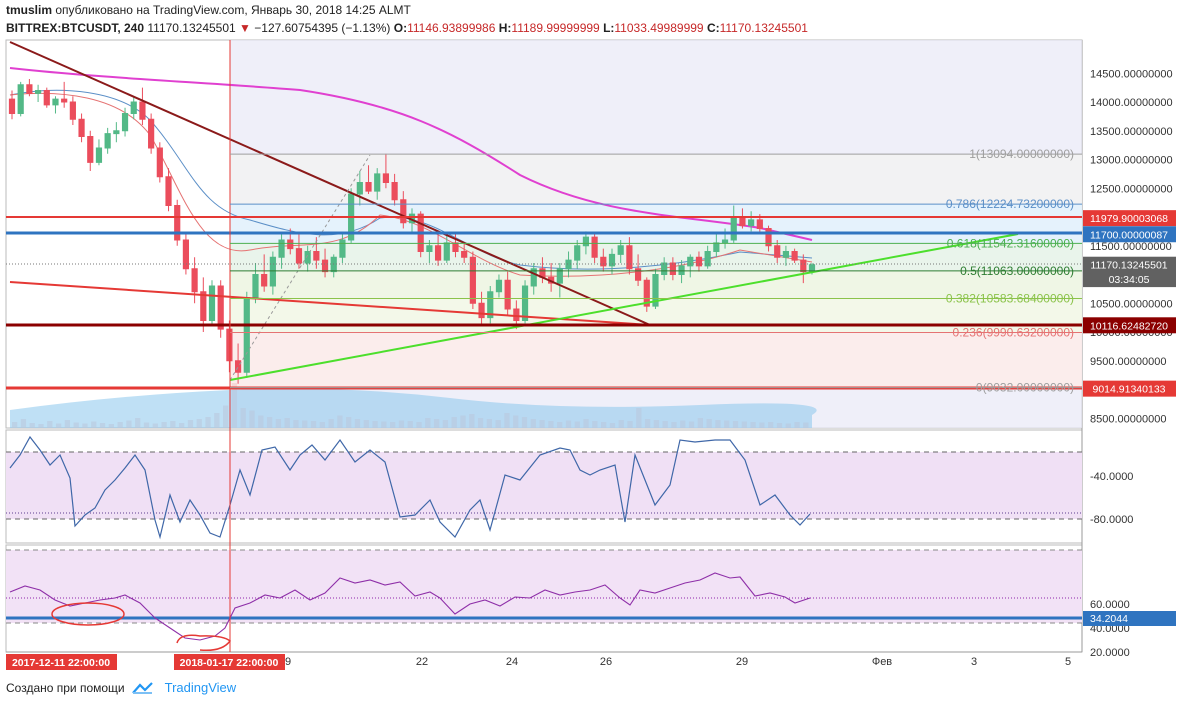 This screenshot has height=707, width=1184. Describe the element at coordinates (451, 28) in the screenshot. I see `open-value: 11146.93899986` at that location.